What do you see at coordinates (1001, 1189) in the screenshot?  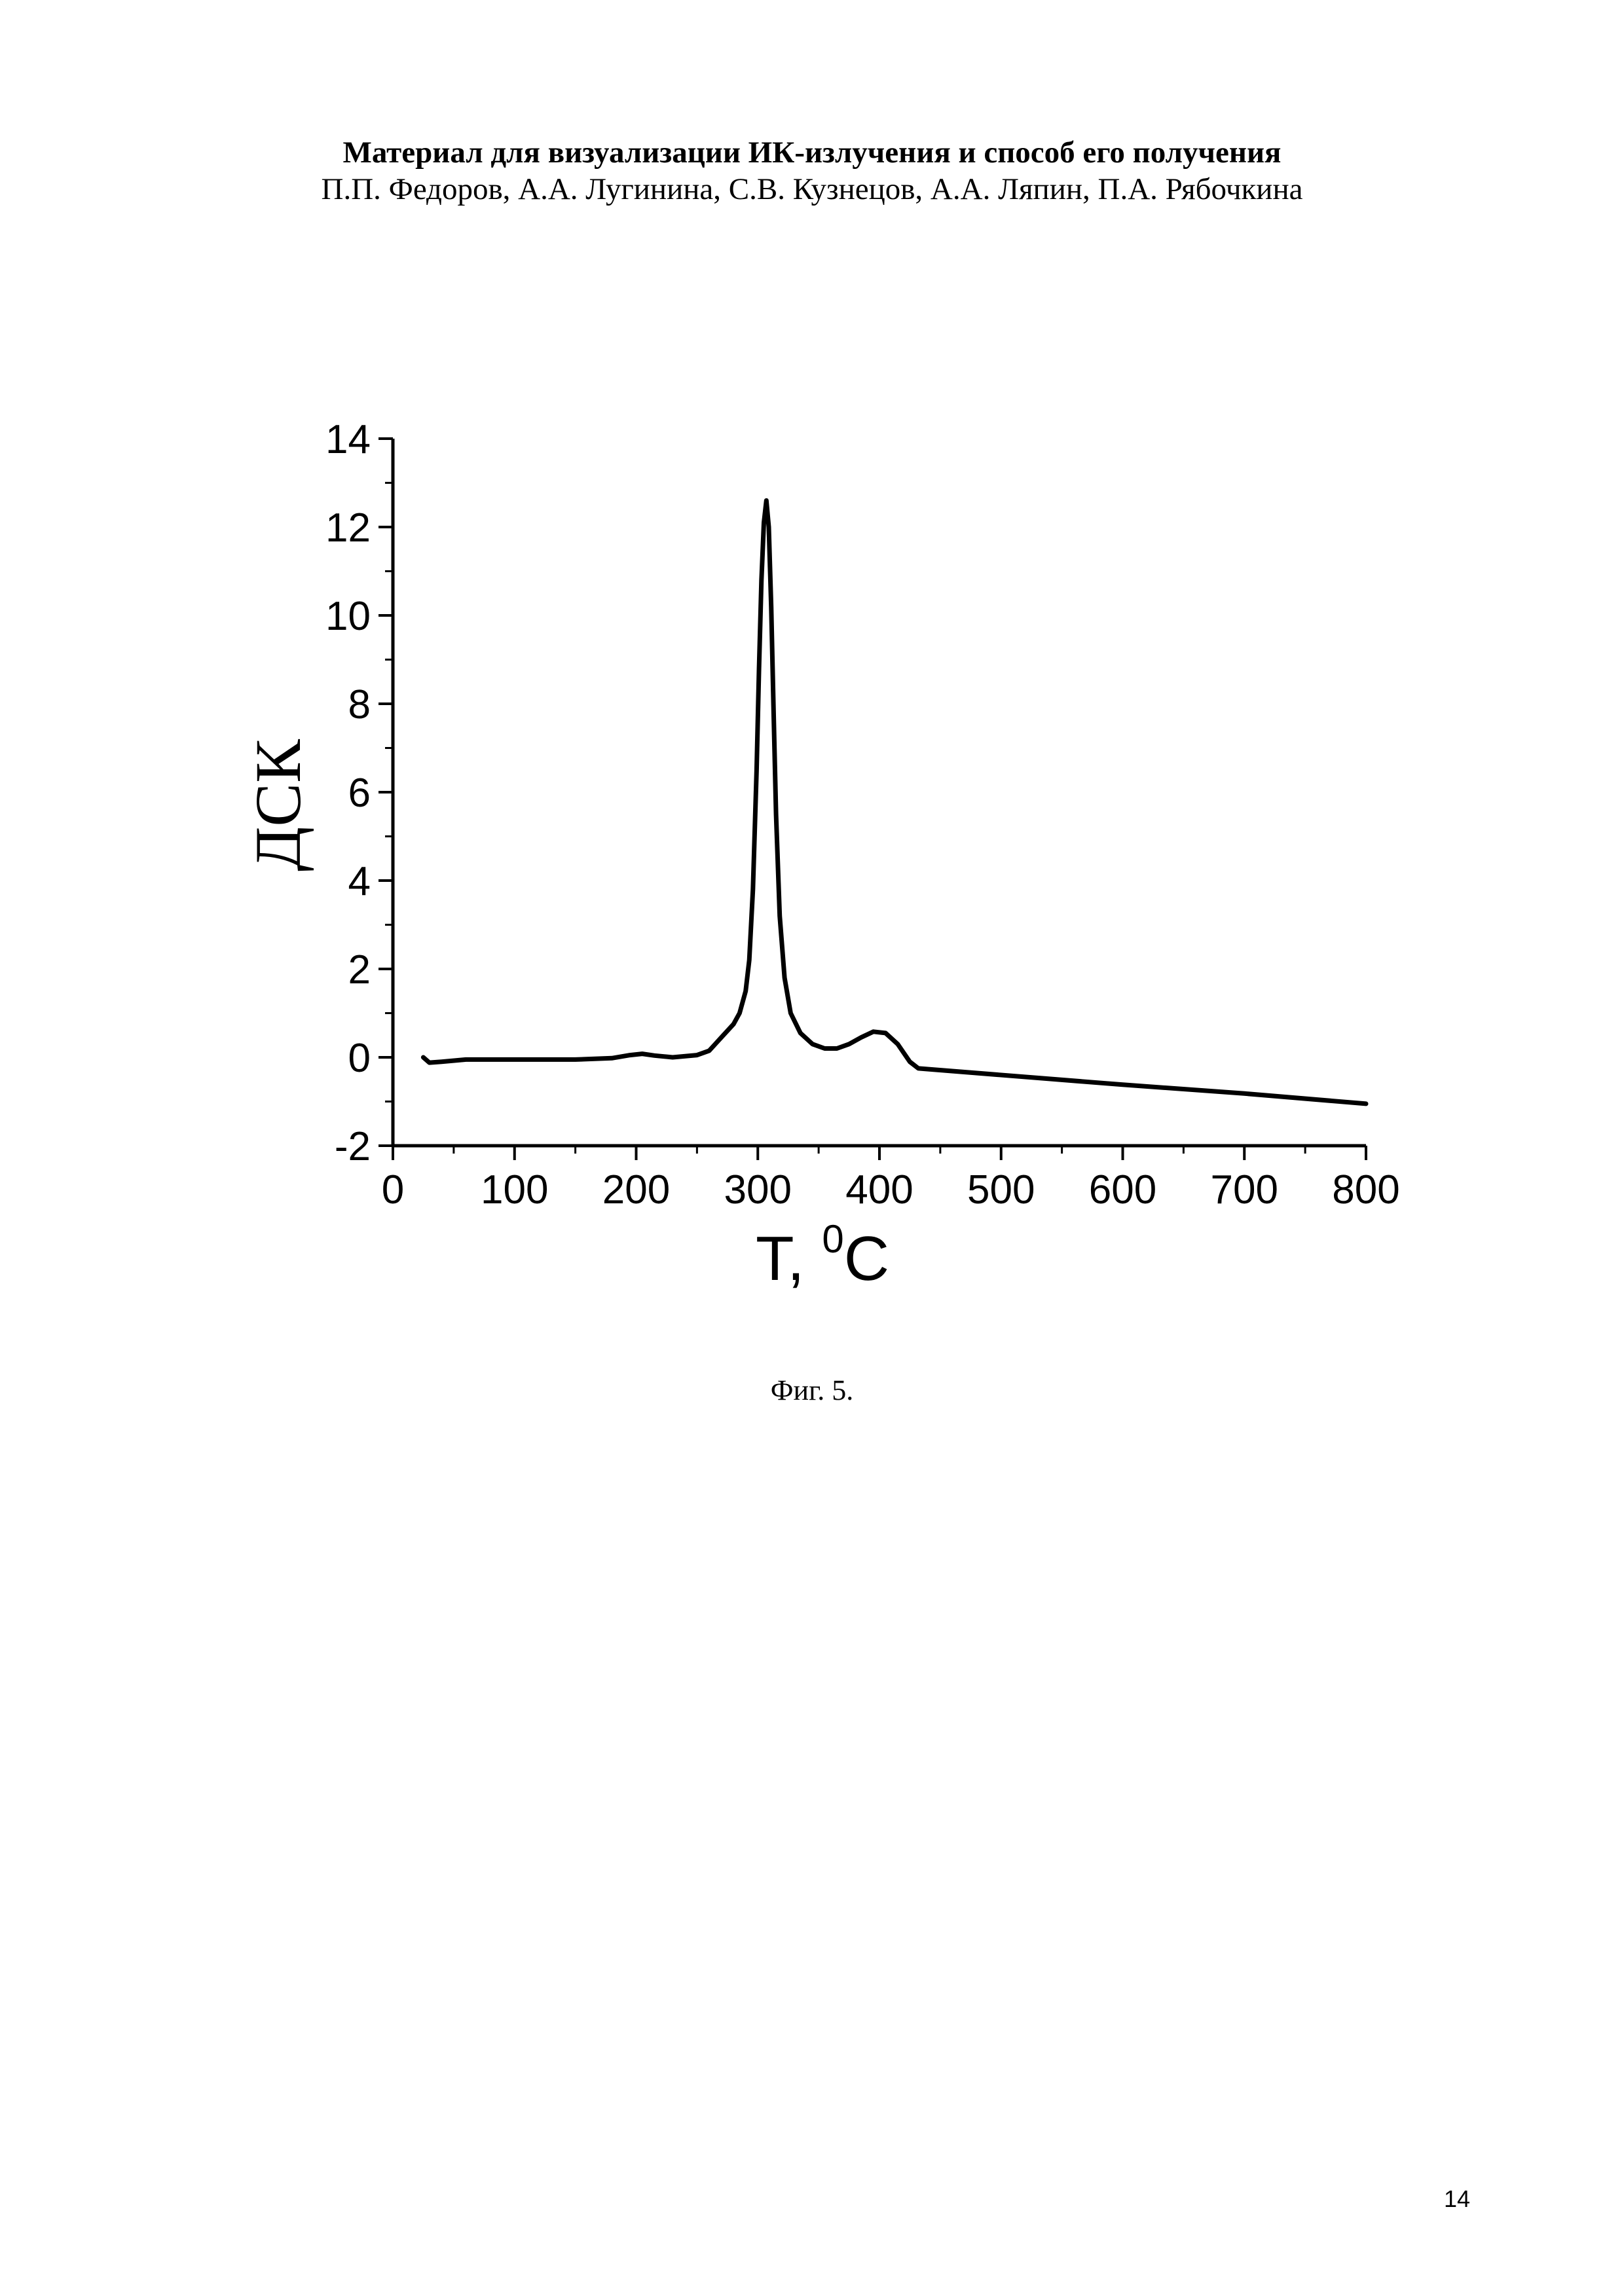 I see `x-tick-label: 500` at bounding box center [1001, 1189].